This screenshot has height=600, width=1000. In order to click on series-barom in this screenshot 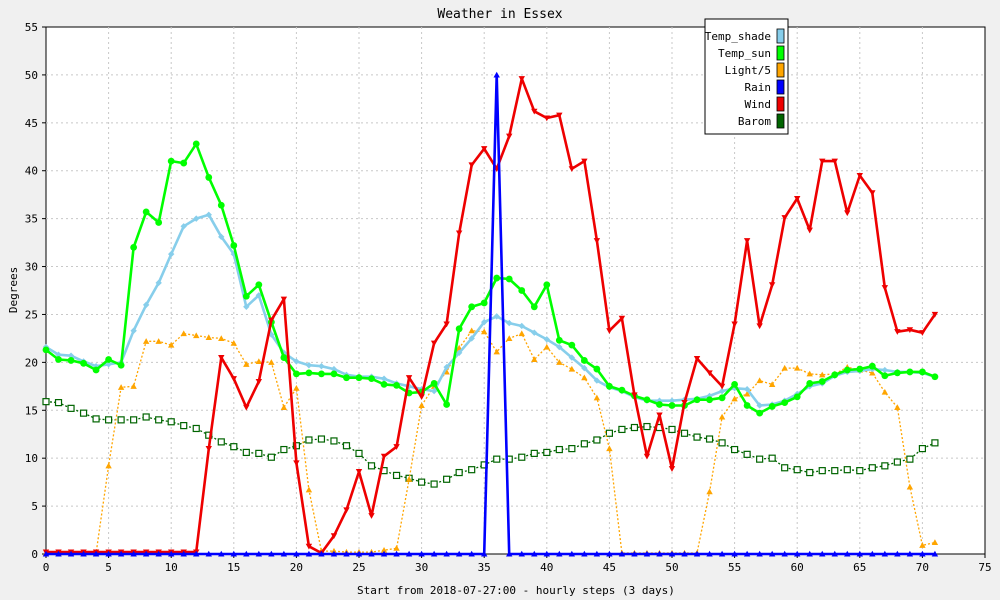, I will do `click(490, 443)`.